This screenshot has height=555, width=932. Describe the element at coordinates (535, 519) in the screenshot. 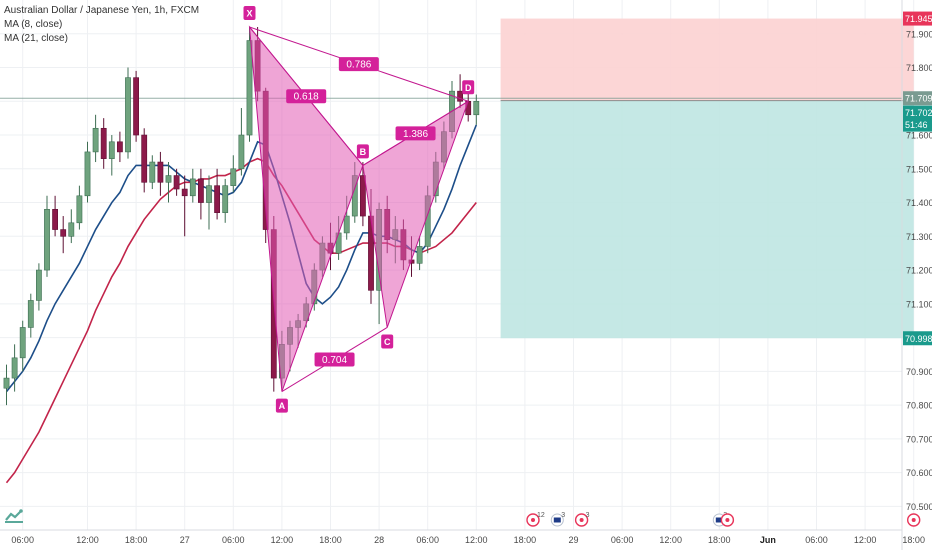

I see `event-marker: 12` at that location.